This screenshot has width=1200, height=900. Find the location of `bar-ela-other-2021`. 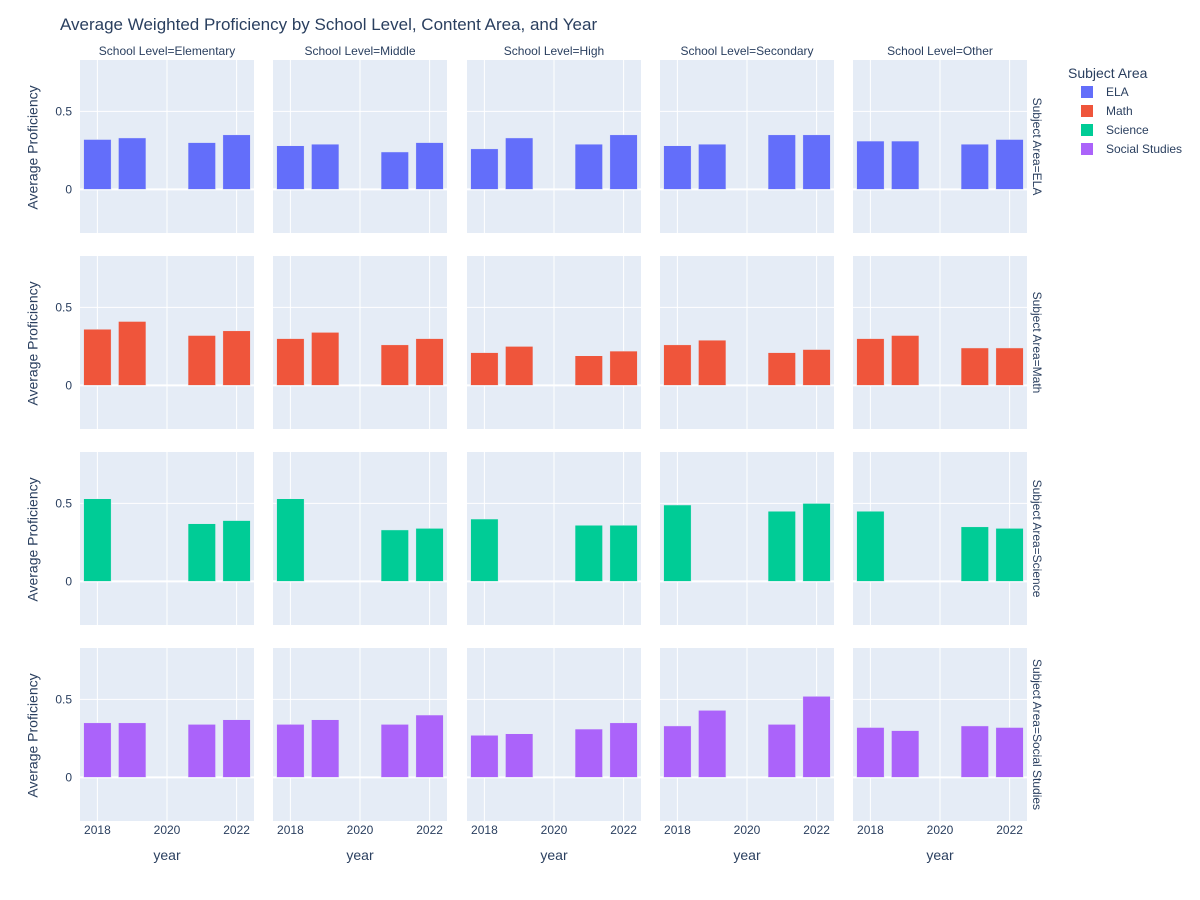

bar-ela-other-2021 is located at coordinates (974, 166).